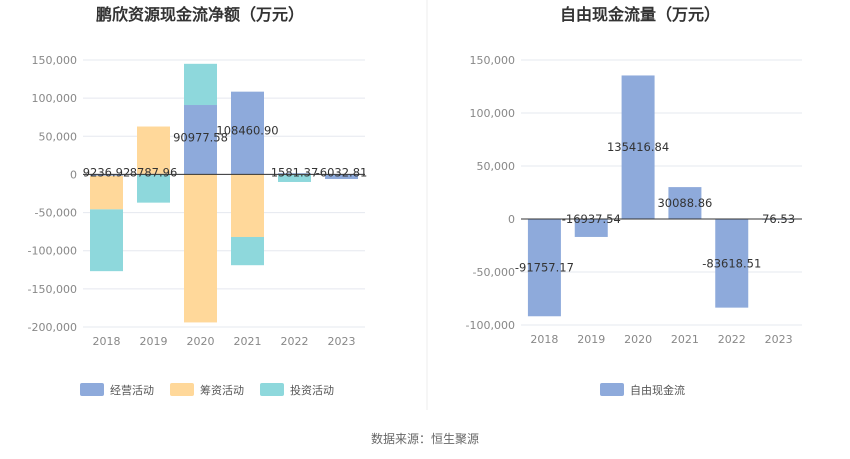 The image size is (850, 459). I want to click on data-label: -91757.17, so click(544, 268).